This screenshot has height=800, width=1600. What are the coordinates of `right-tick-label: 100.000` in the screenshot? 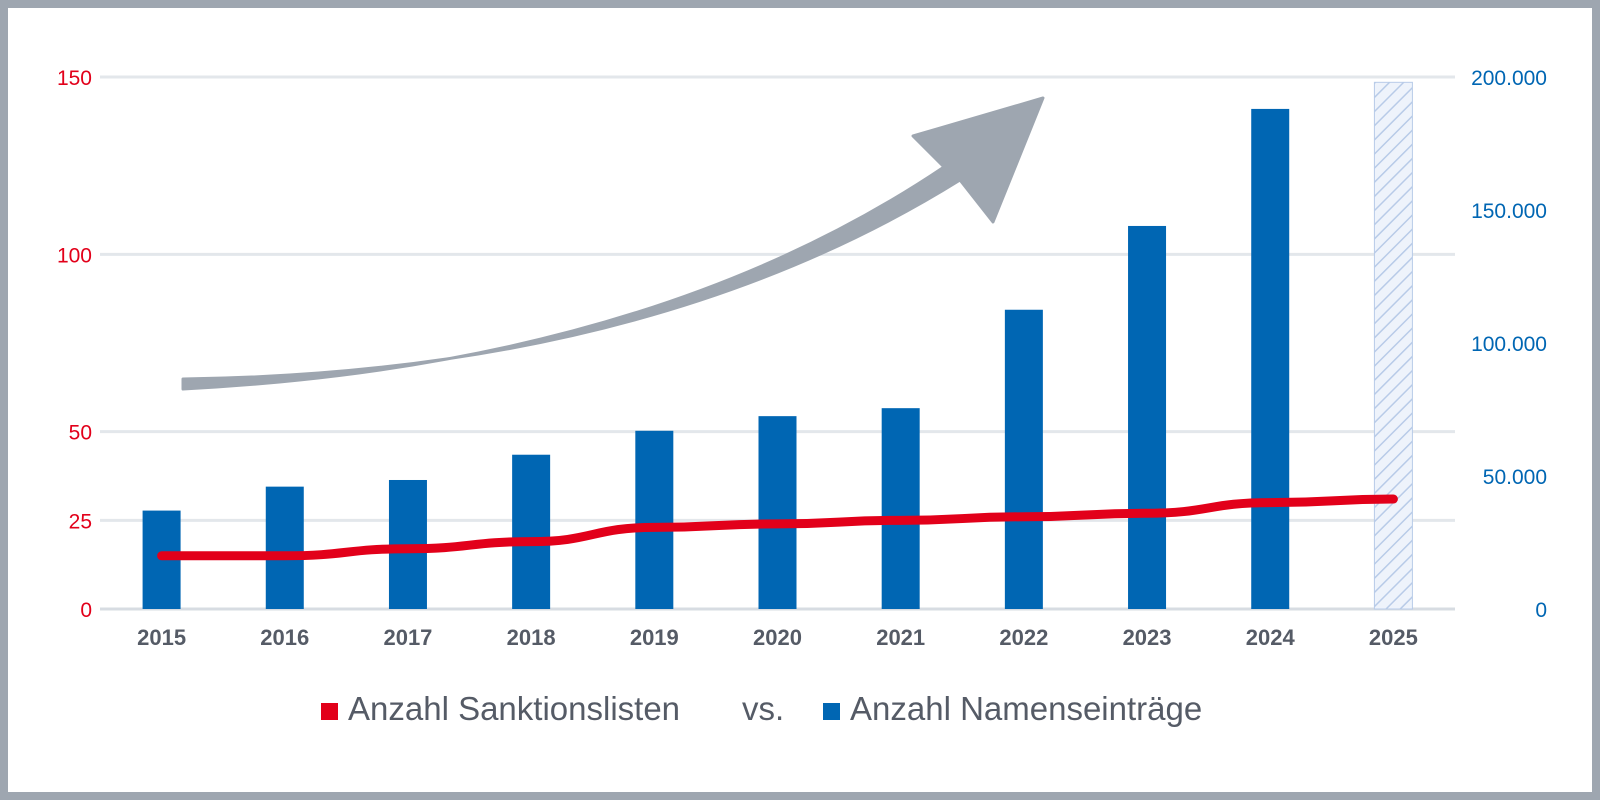 It's located at (1509, 344).